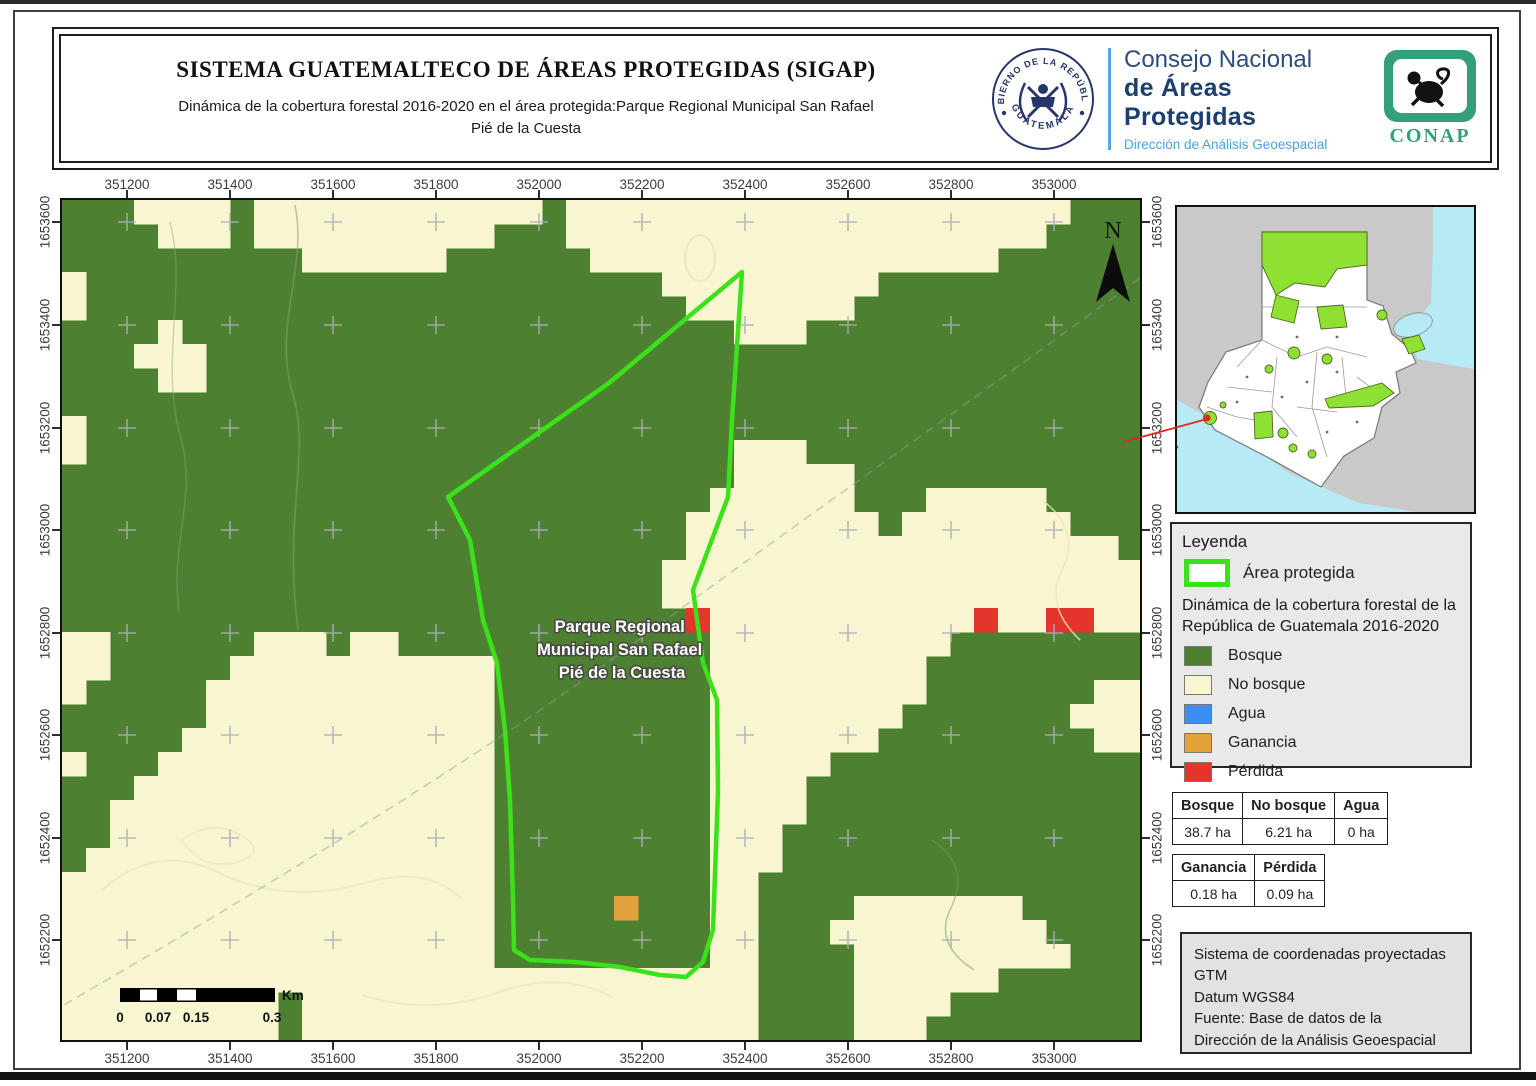  I want to click on axis-label-y: 1653600, so click(1157, 222).